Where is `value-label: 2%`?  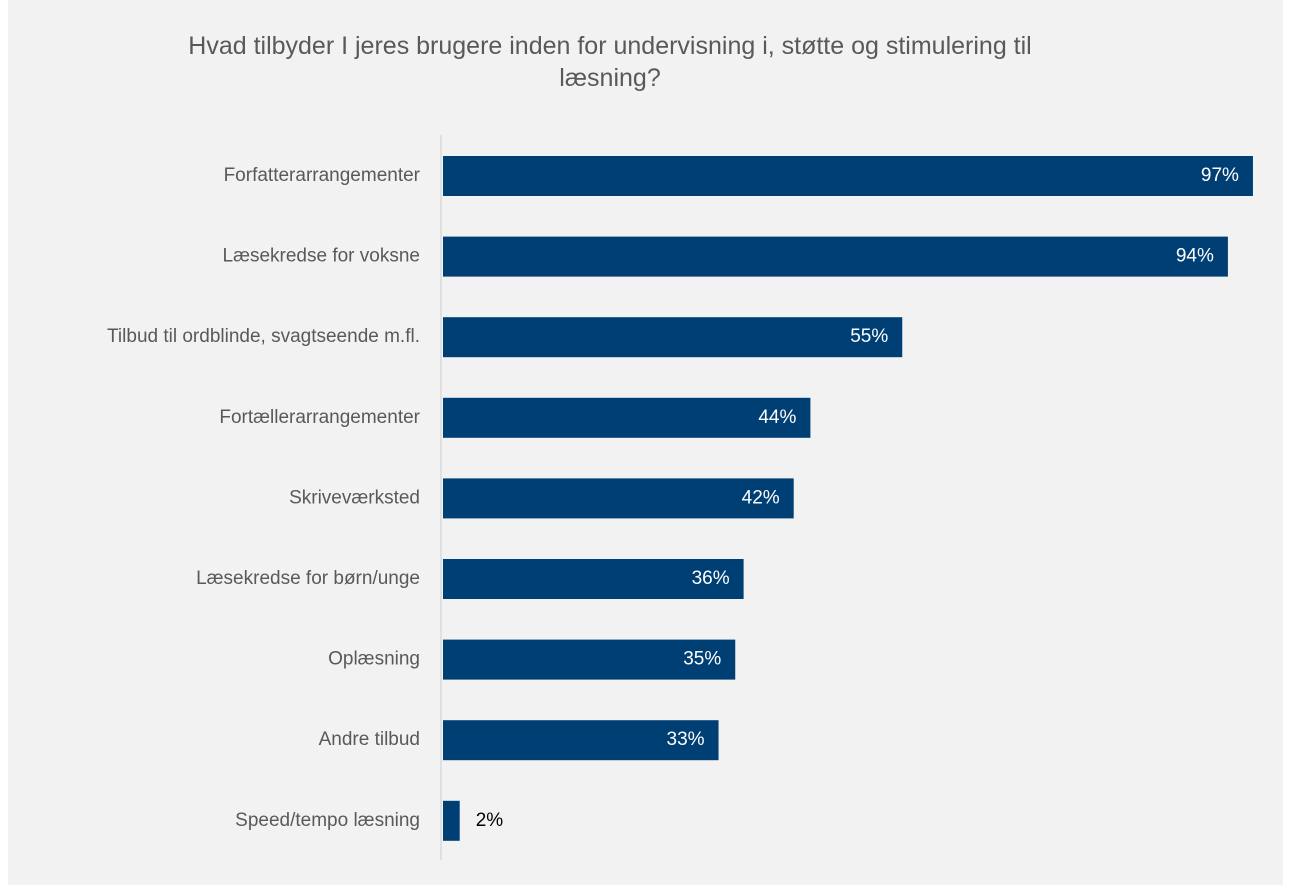
value-label: 2% is located at coordinates (490, 820).